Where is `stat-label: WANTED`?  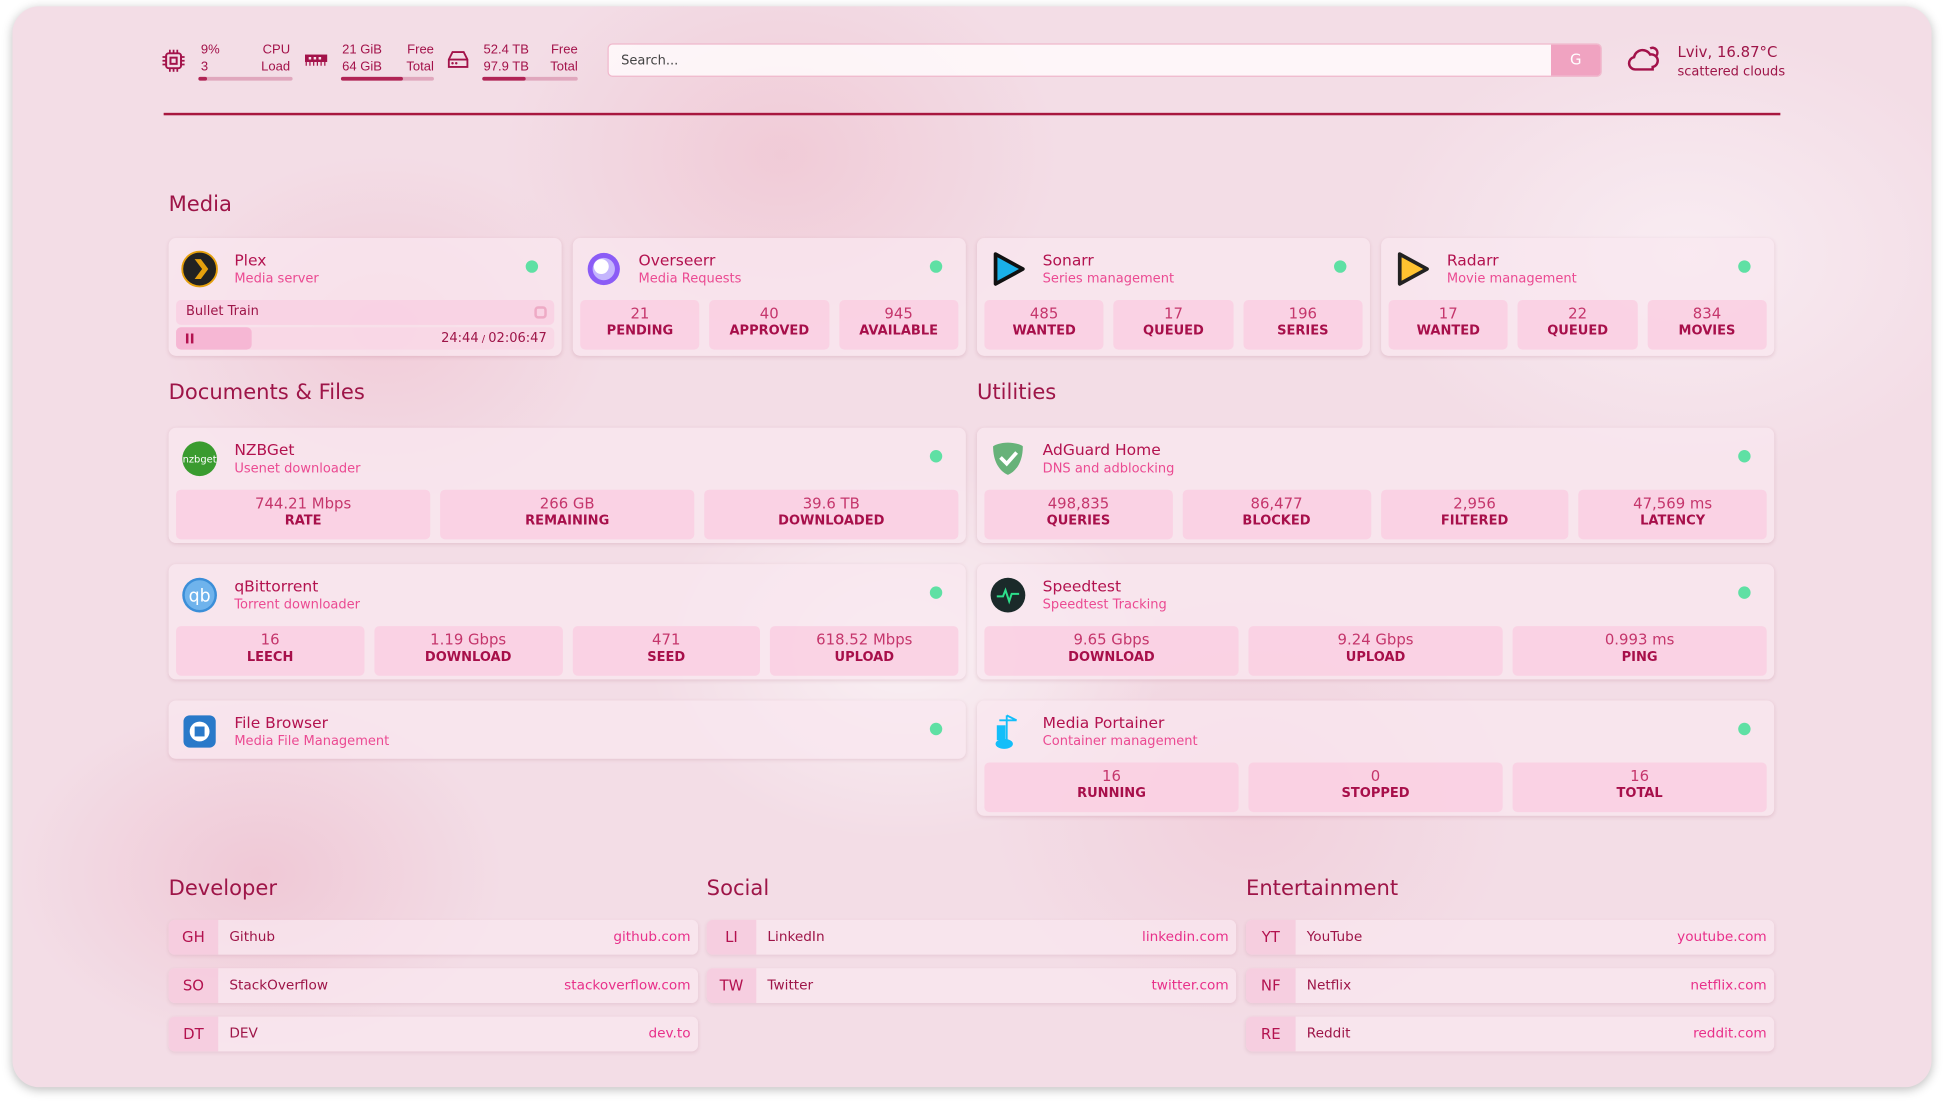 stat-label: WANTED is located at coordinates (1448, 331).